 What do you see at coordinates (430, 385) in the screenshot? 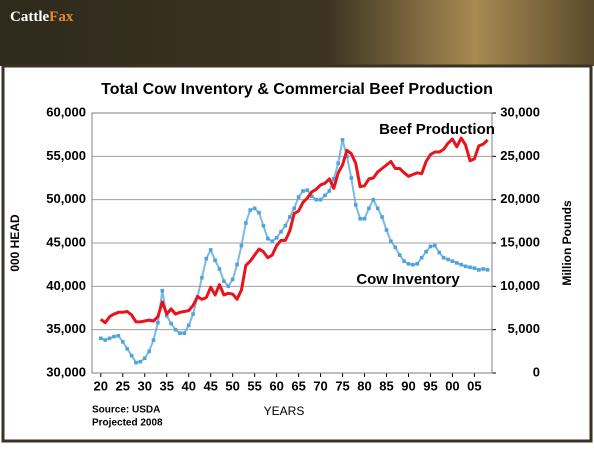
I see `x-tick-label: 95` at bounding box center [430, 385].